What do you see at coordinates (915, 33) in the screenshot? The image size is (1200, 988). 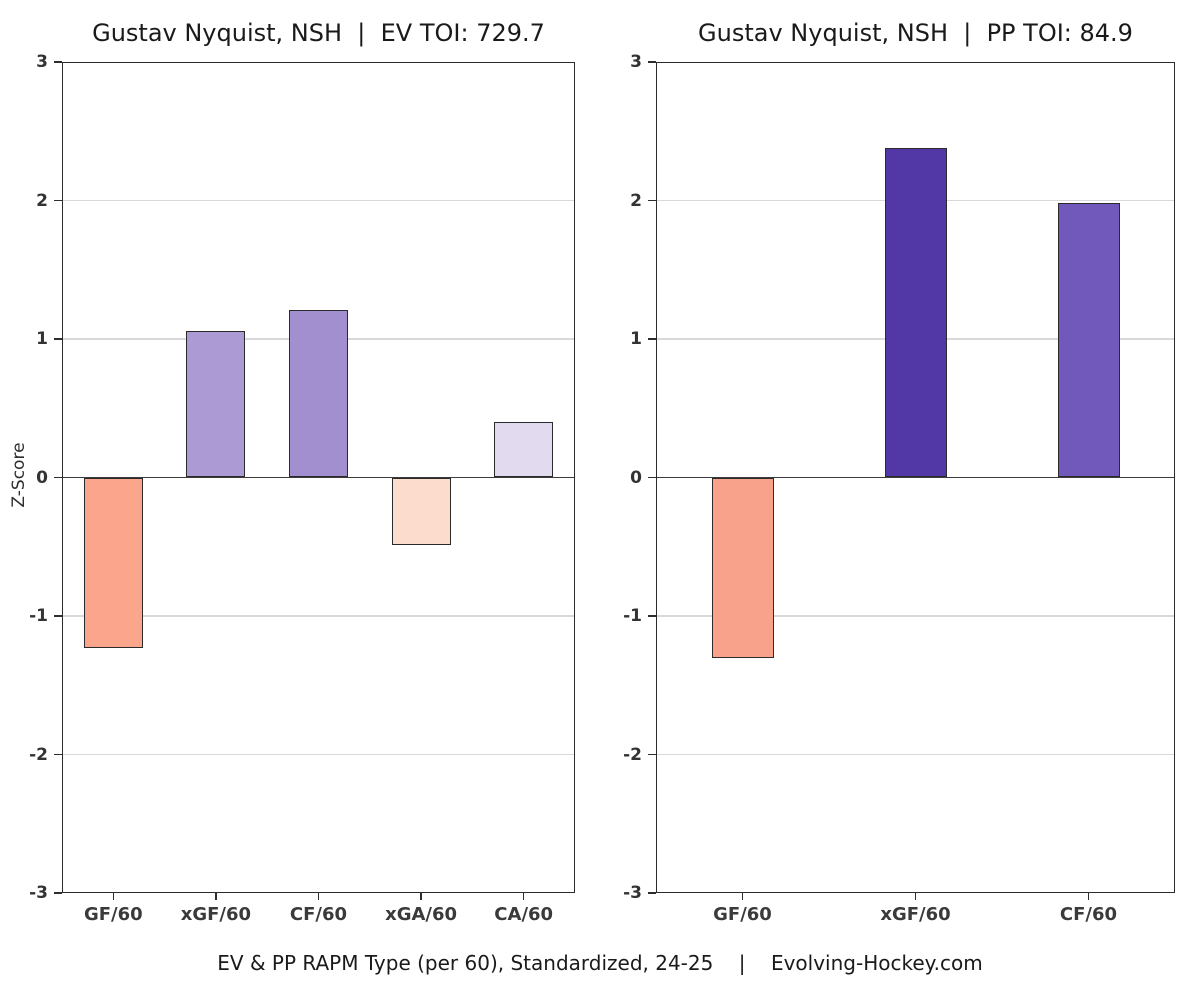 I see `chart-title-pp: Gustav Nyquist, NSH | PP TOI: 84.9` at bounding box center [915, 33].